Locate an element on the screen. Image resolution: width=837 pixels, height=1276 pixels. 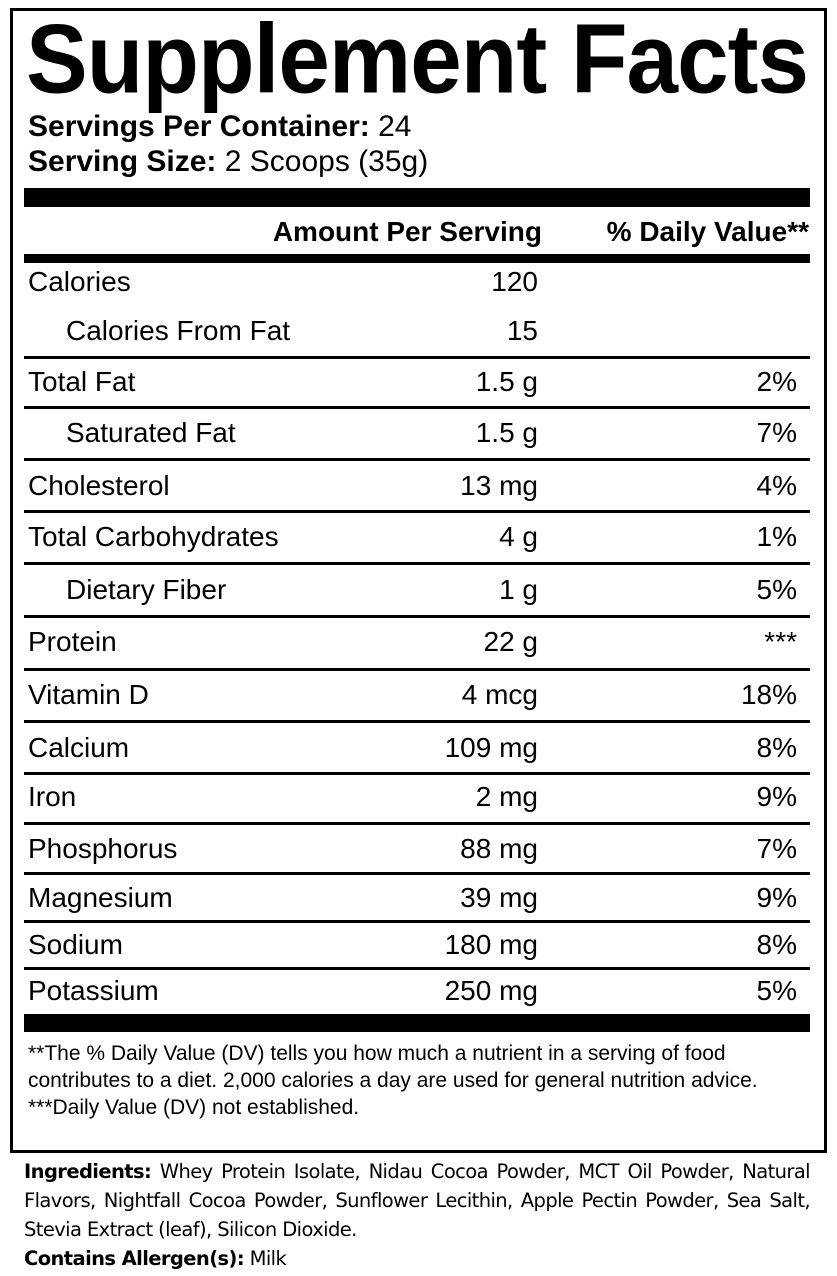
nutrient-name: Saturated Fat is located at coordinates (151, 432).